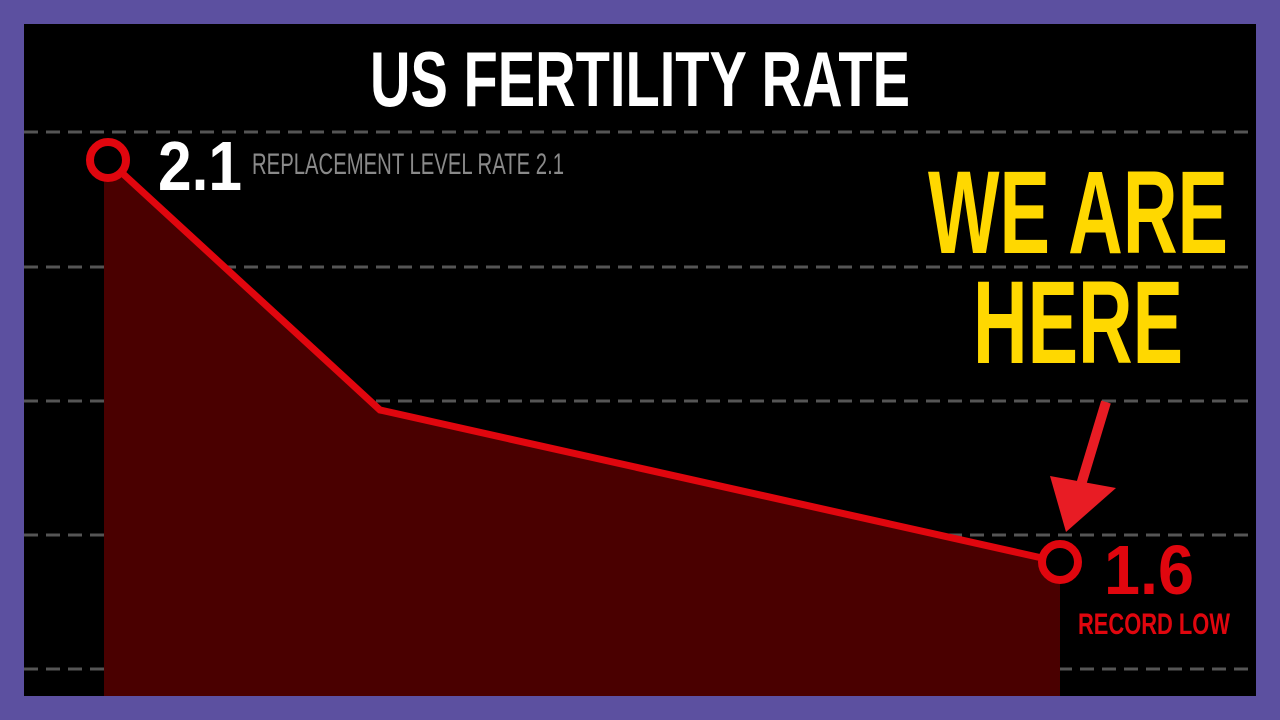 The image size is (1280, 720). I want to click on chart-title: US FERTILITY RATE, so click(640, 79).